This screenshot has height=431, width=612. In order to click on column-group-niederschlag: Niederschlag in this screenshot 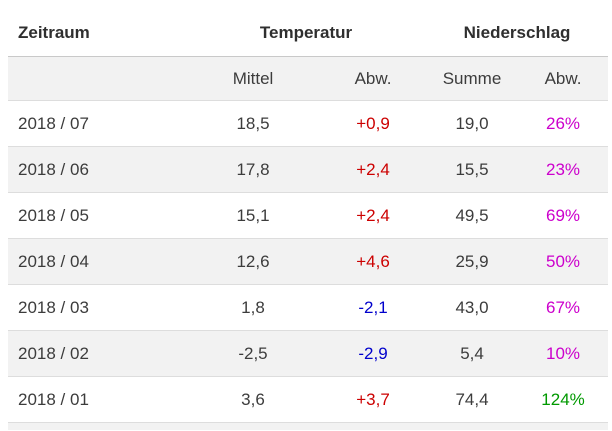, I will do `click(517, 28)`.